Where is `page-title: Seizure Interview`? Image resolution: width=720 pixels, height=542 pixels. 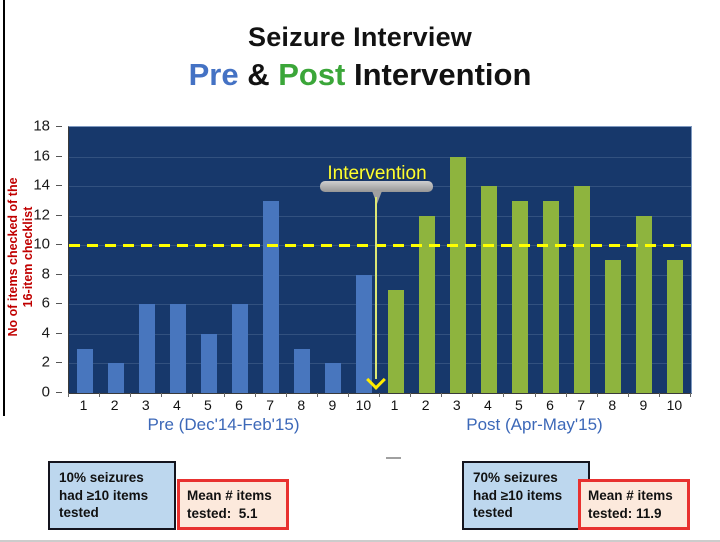
page-title: Seizure Interview is located at coordinates (360, 37).